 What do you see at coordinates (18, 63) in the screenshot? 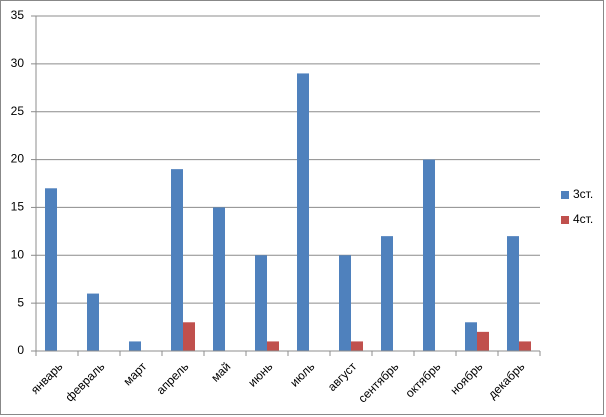
I see `y-tick-label: 30` at bounding box center [18, 63].